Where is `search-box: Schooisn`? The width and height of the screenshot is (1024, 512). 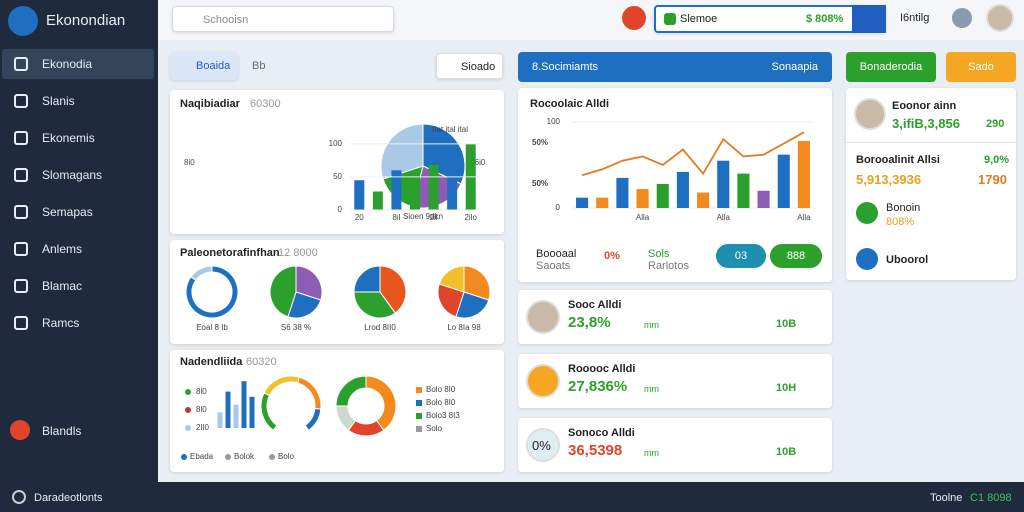 search-box: Schooisn is located at coordinates (283, 19).